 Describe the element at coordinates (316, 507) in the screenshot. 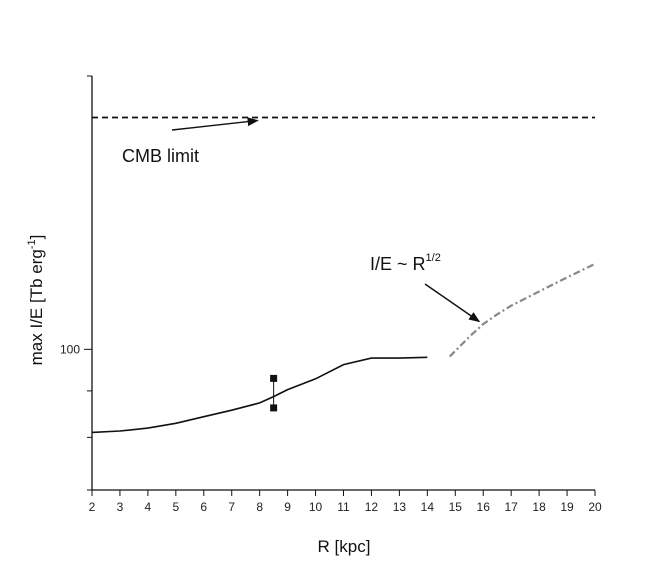

I see `x-tick-label: 10` at that location.